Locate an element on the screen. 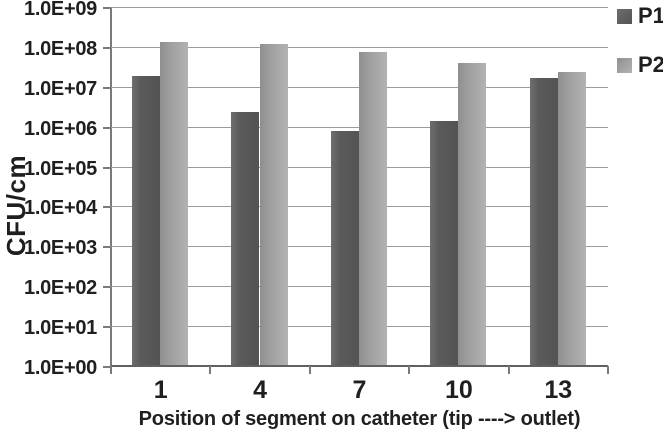 This screenshot has width=663, height=446. legend-label-P1: P1 is located at coordinates (650, 15).